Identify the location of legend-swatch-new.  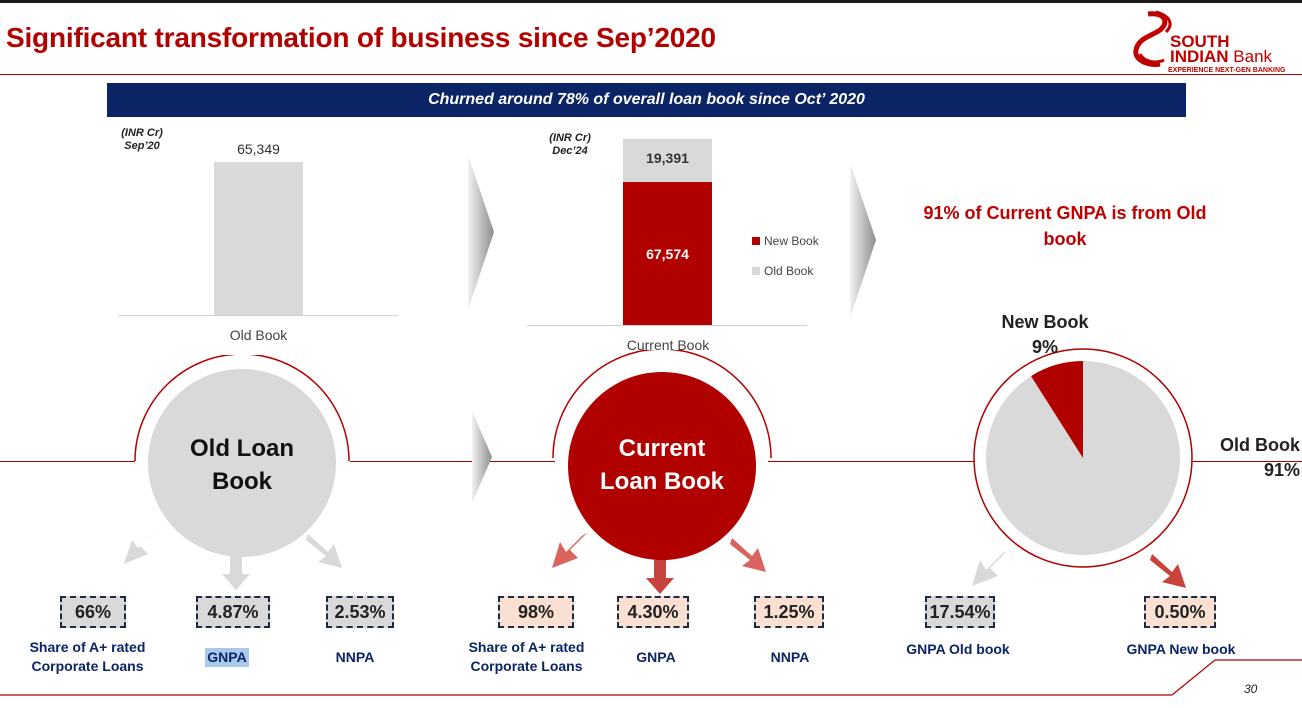
(756, 241).